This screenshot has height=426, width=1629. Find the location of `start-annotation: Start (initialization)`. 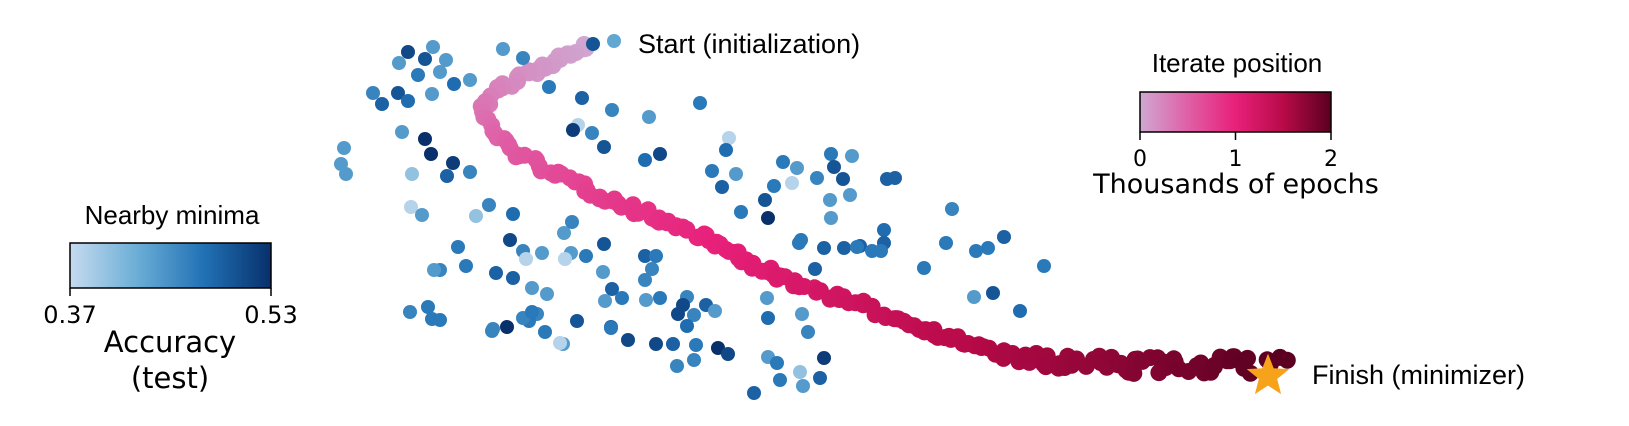

start-annotation: Start (initialization) is located at coordinates (749, 44).